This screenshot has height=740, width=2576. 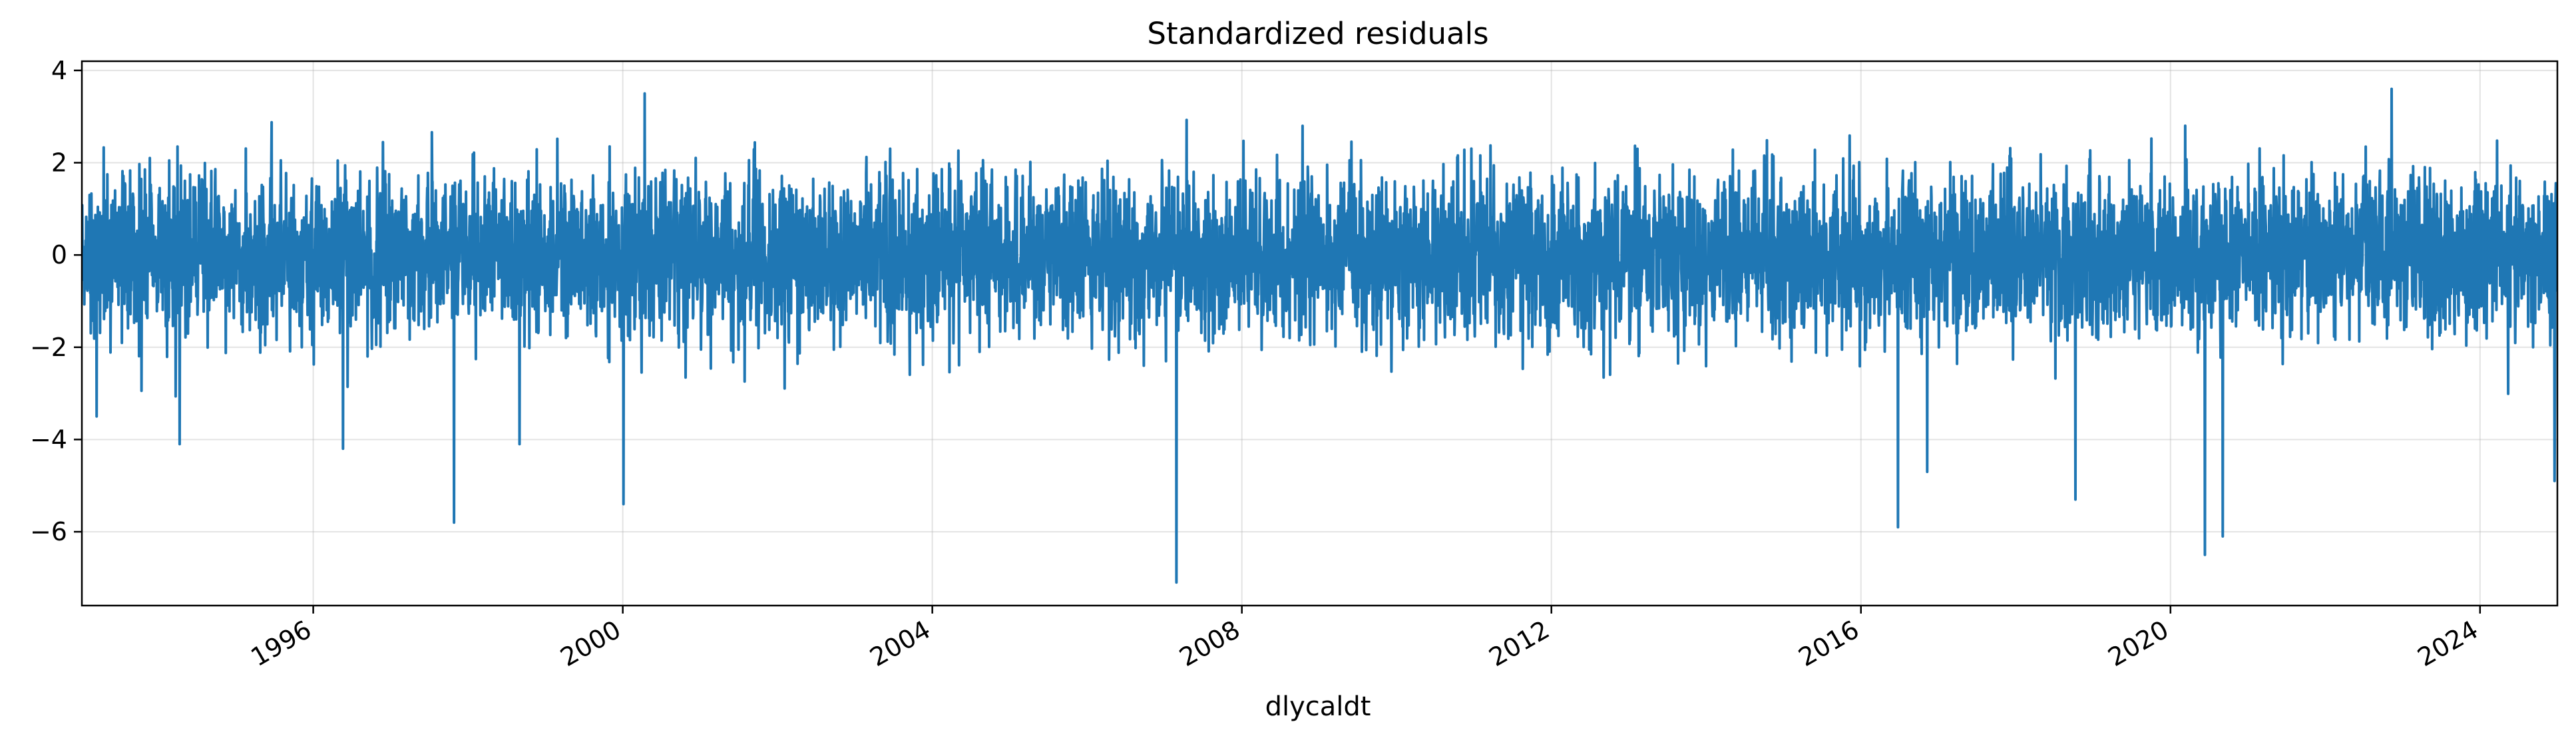 What do you see at coordinates (56, 301) in the screenshot?
I see `y-axis: 4 2 0 −2 −4 −6` at bounding box center [56, 301].